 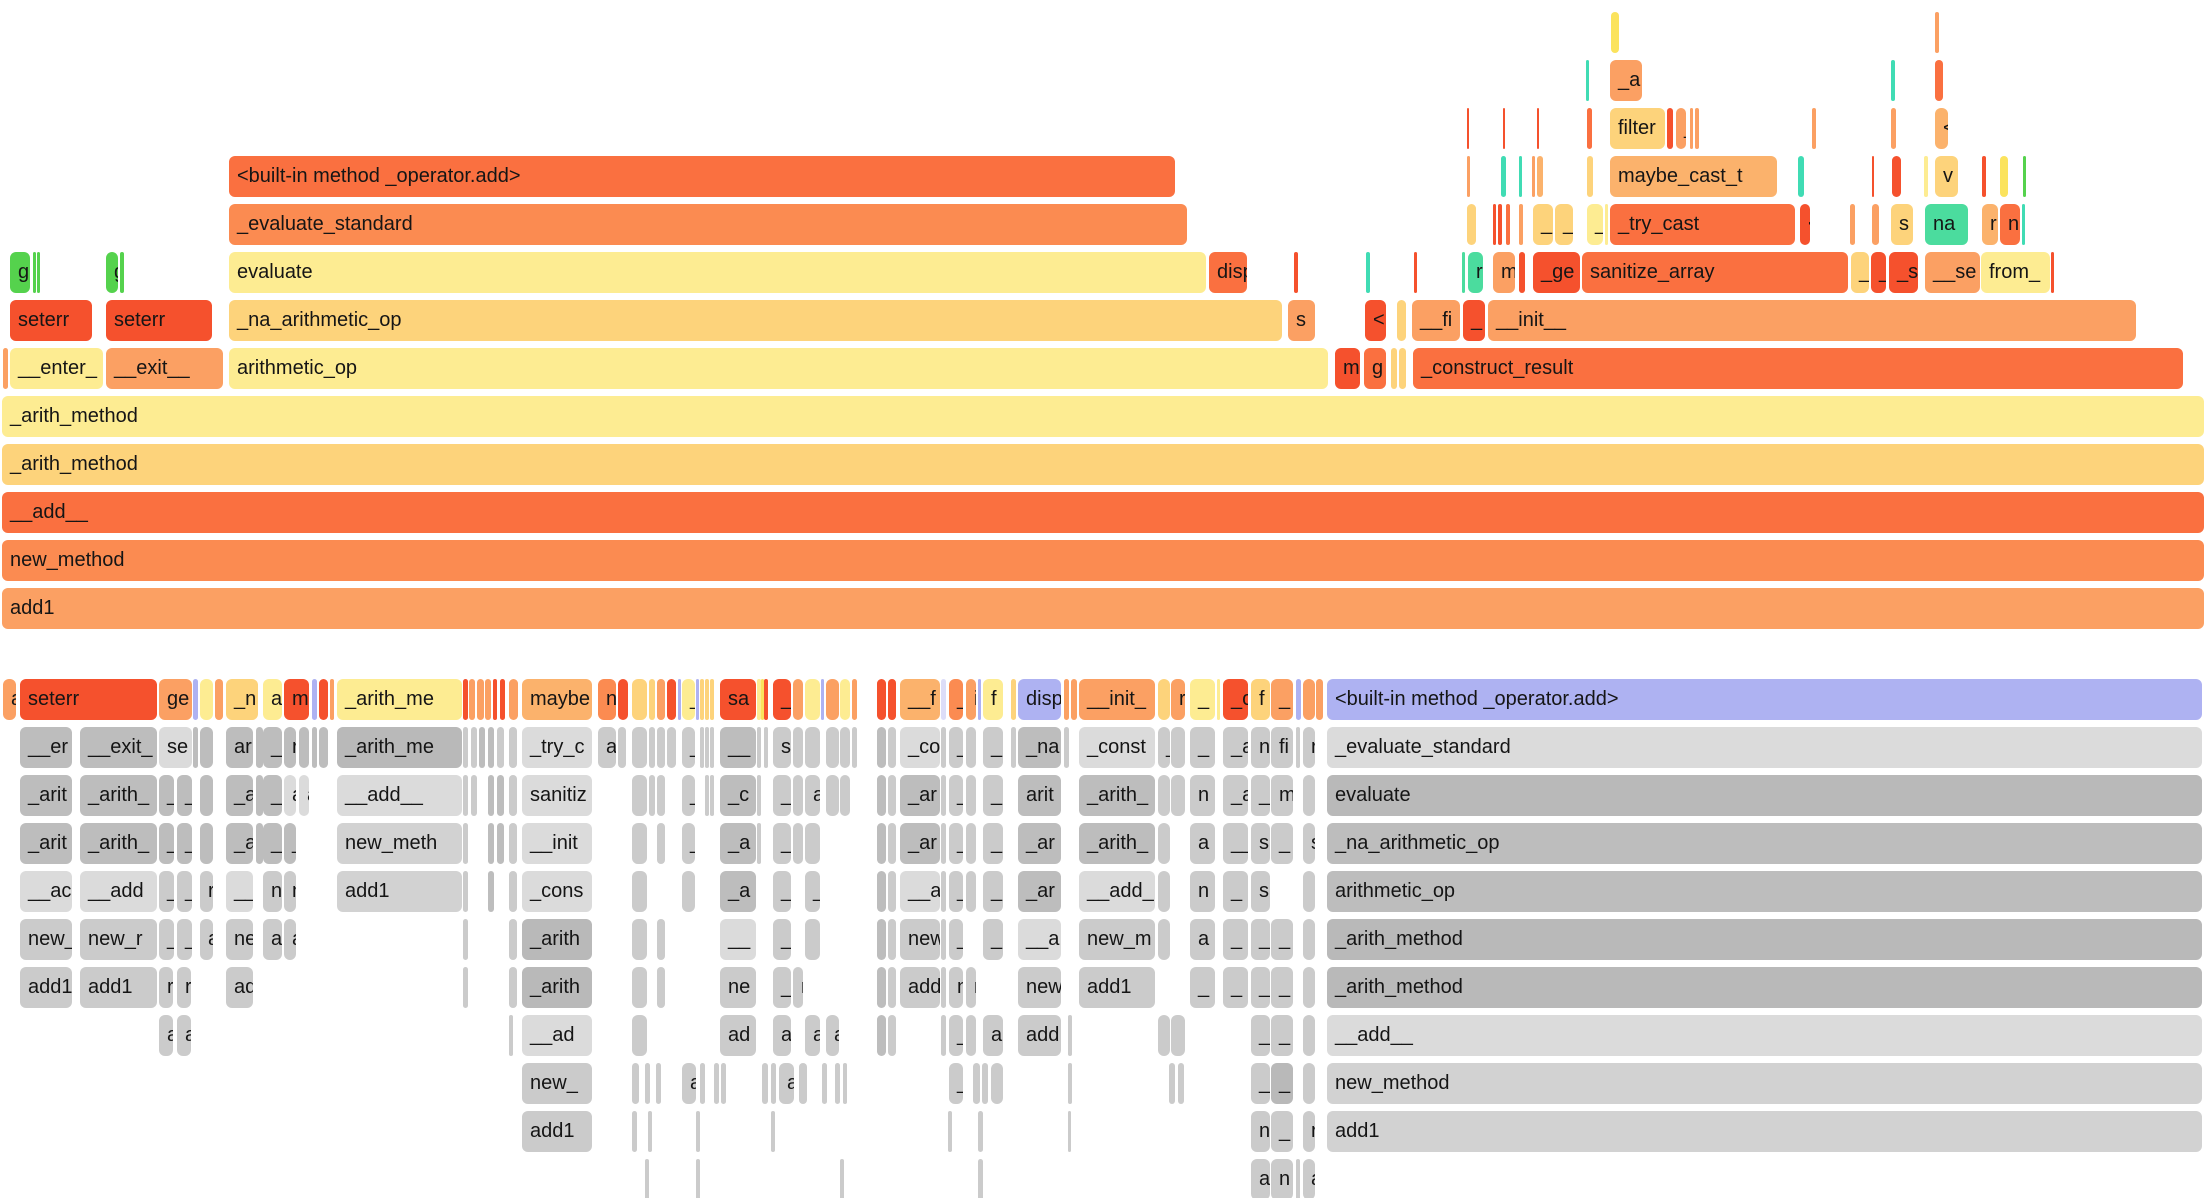 What do you see at coordinates (920, 891) in the screenshot?
I see `frame-bar-__a: __a` at bounding box center [920, 891].